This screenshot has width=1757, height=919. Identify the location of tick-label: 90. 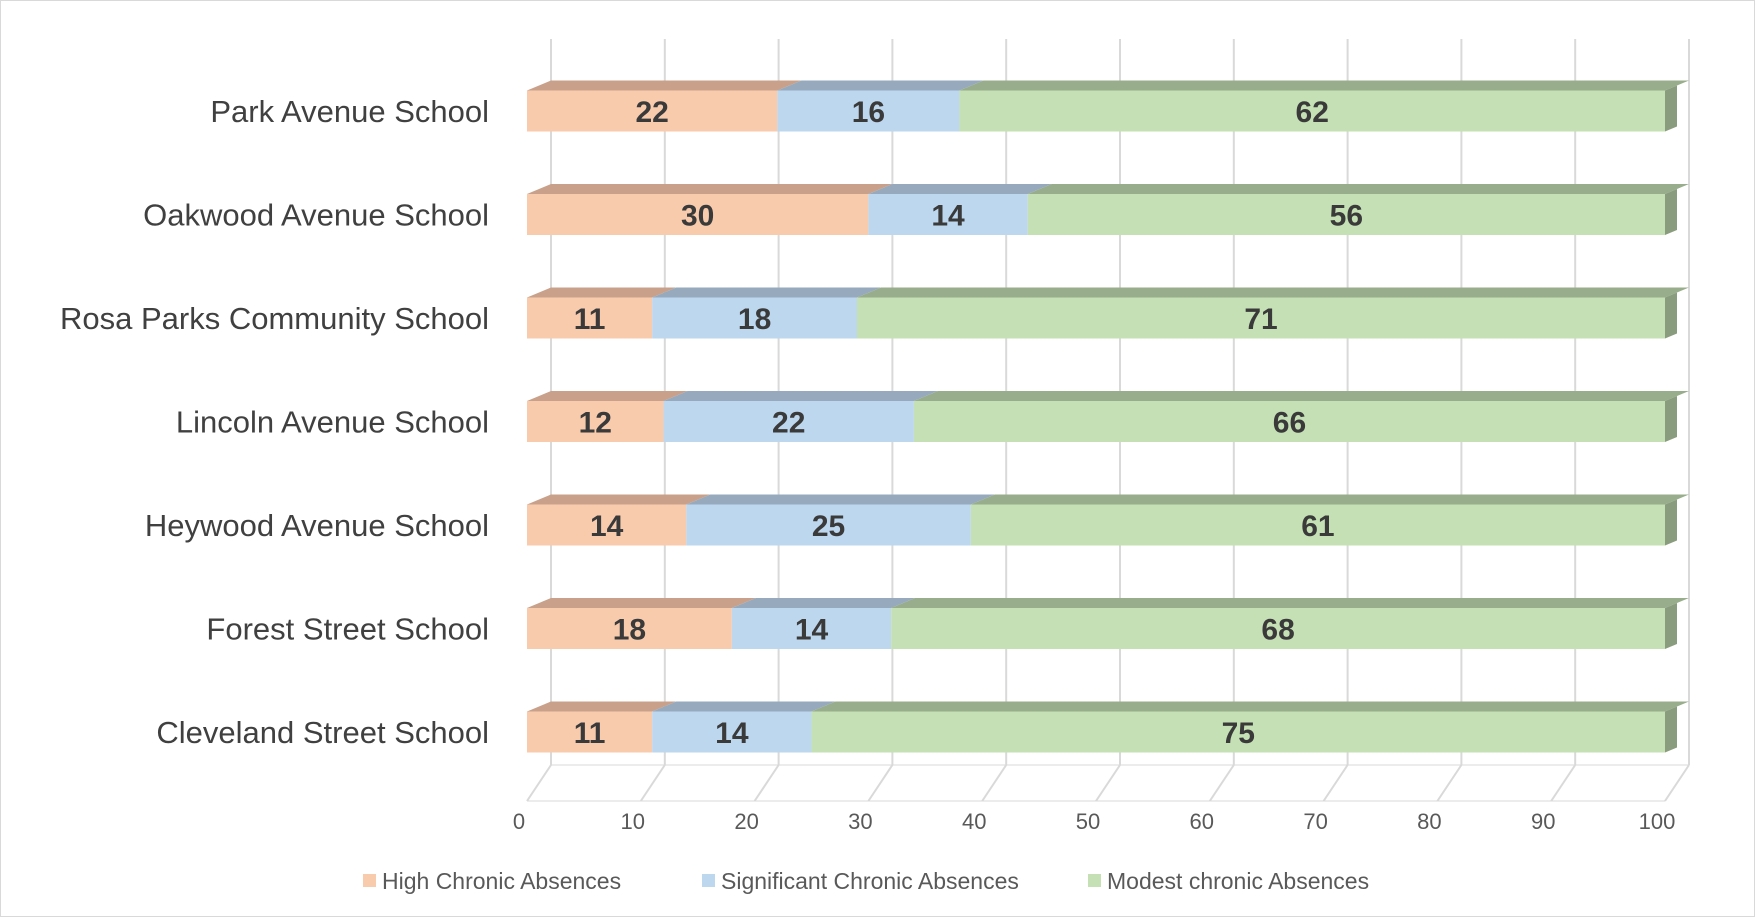
(1543, 821).